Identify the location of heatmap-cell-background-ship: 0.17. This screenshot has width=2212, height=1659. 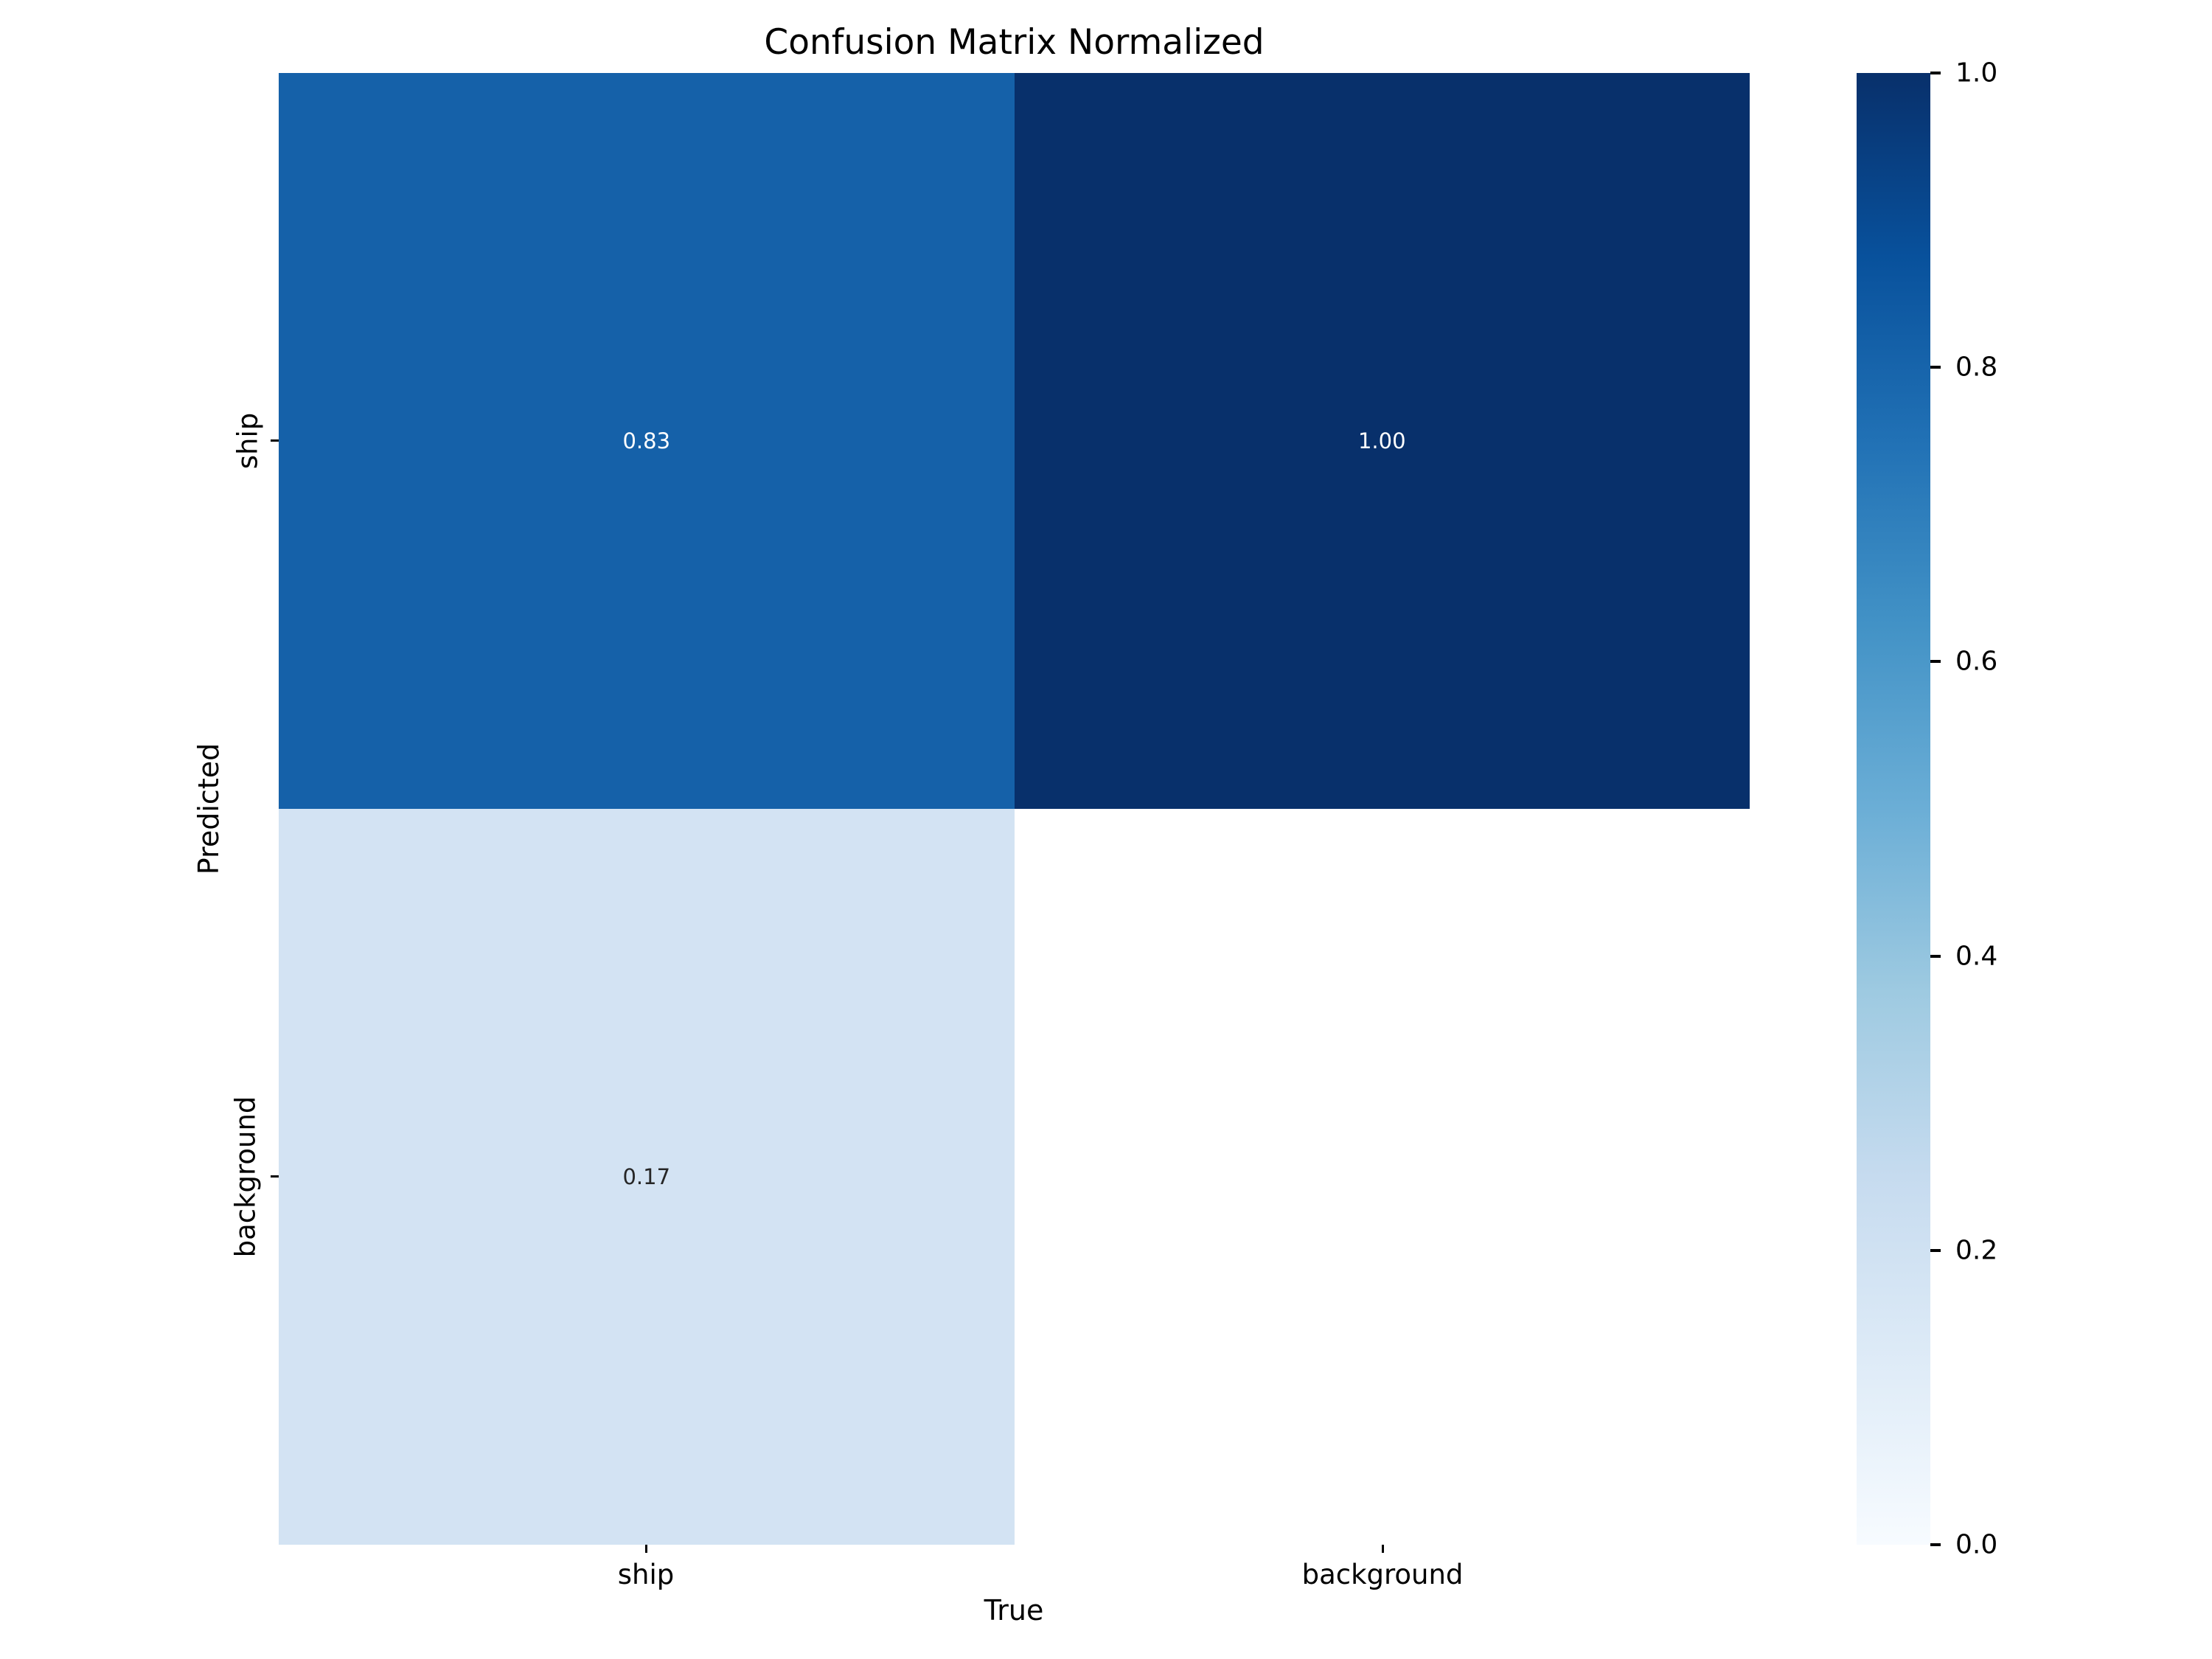
(647, 1177).